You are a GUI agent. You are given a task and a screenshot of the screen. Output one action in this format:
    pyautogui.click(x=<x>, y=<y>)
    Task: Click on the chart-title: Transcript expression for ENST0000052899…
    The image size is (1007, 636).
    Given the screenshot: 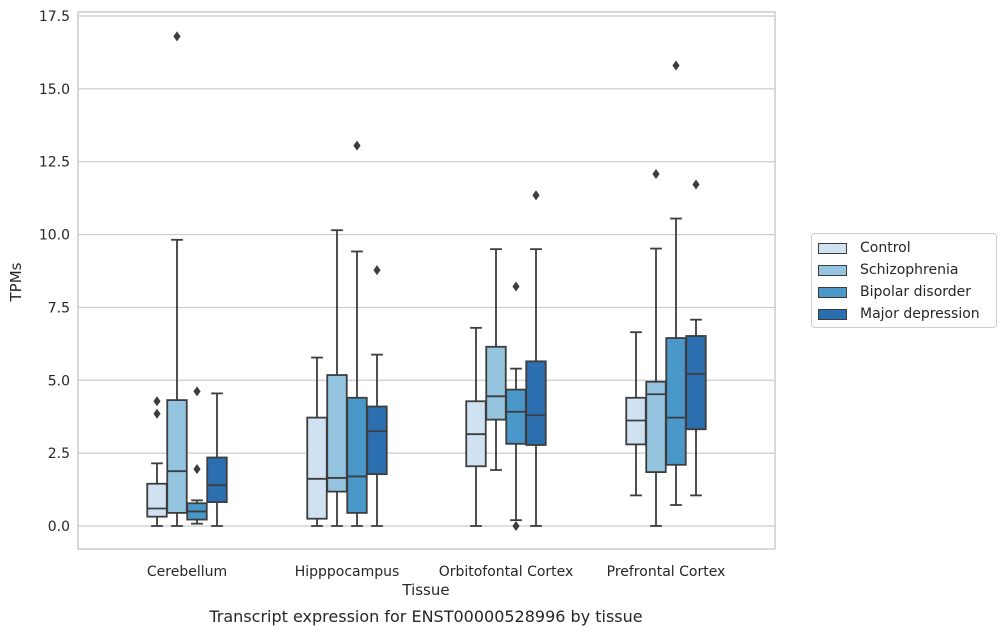 What is the action you would take?
    pyautogui.click(x=425, y=616)
    